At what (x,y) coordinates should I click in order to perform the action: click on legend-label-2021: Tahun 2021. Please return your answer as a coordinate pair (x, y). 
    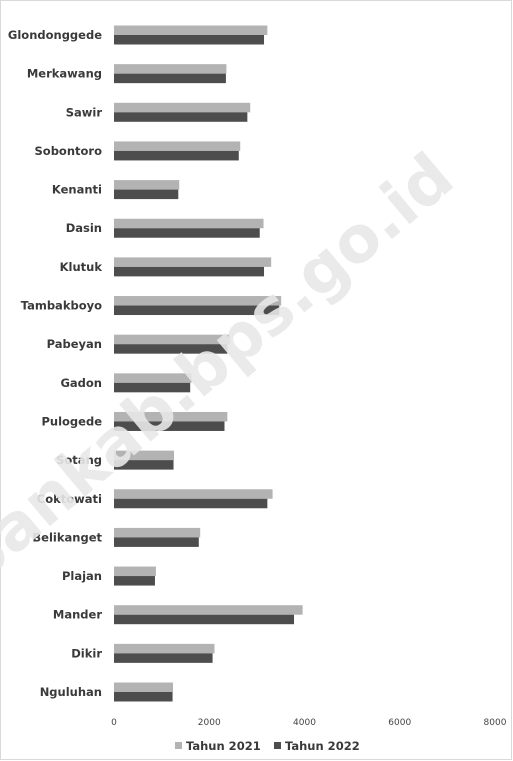
    Looking at the image, I should click on (223, 746).